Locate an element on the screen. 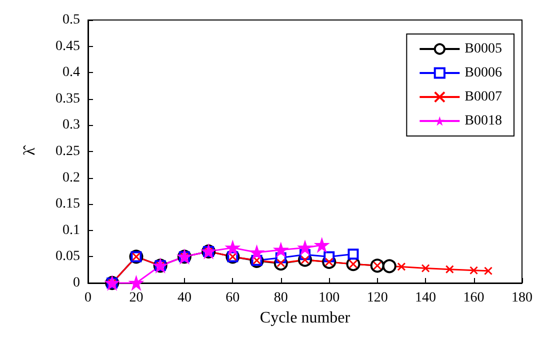 This screenshot has width=550, height=350. y-tick-label: 0.5 is located at coordinates (71, 20).